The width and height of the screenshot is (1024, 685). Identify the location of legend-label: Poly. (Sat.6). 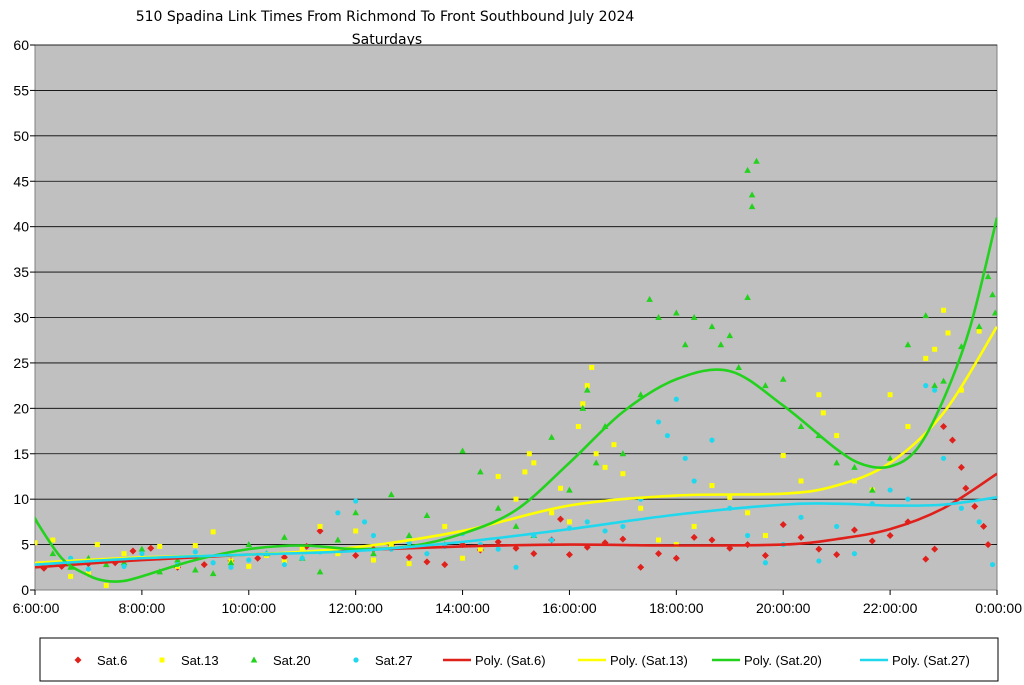
(510, 660).